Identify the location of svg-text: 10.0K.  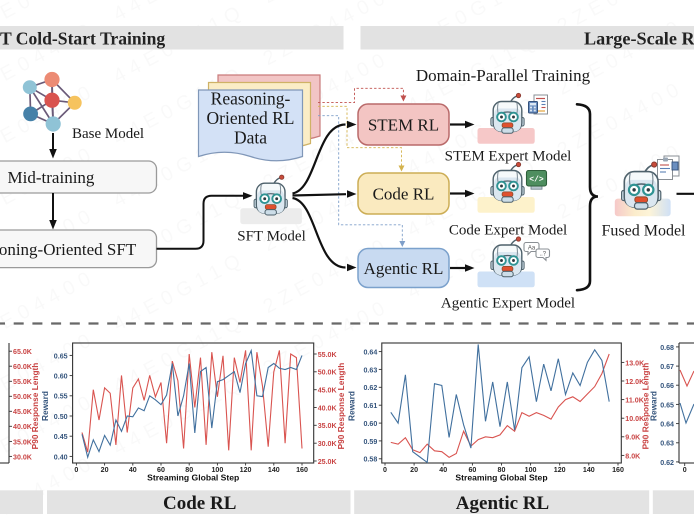
(635, 419).